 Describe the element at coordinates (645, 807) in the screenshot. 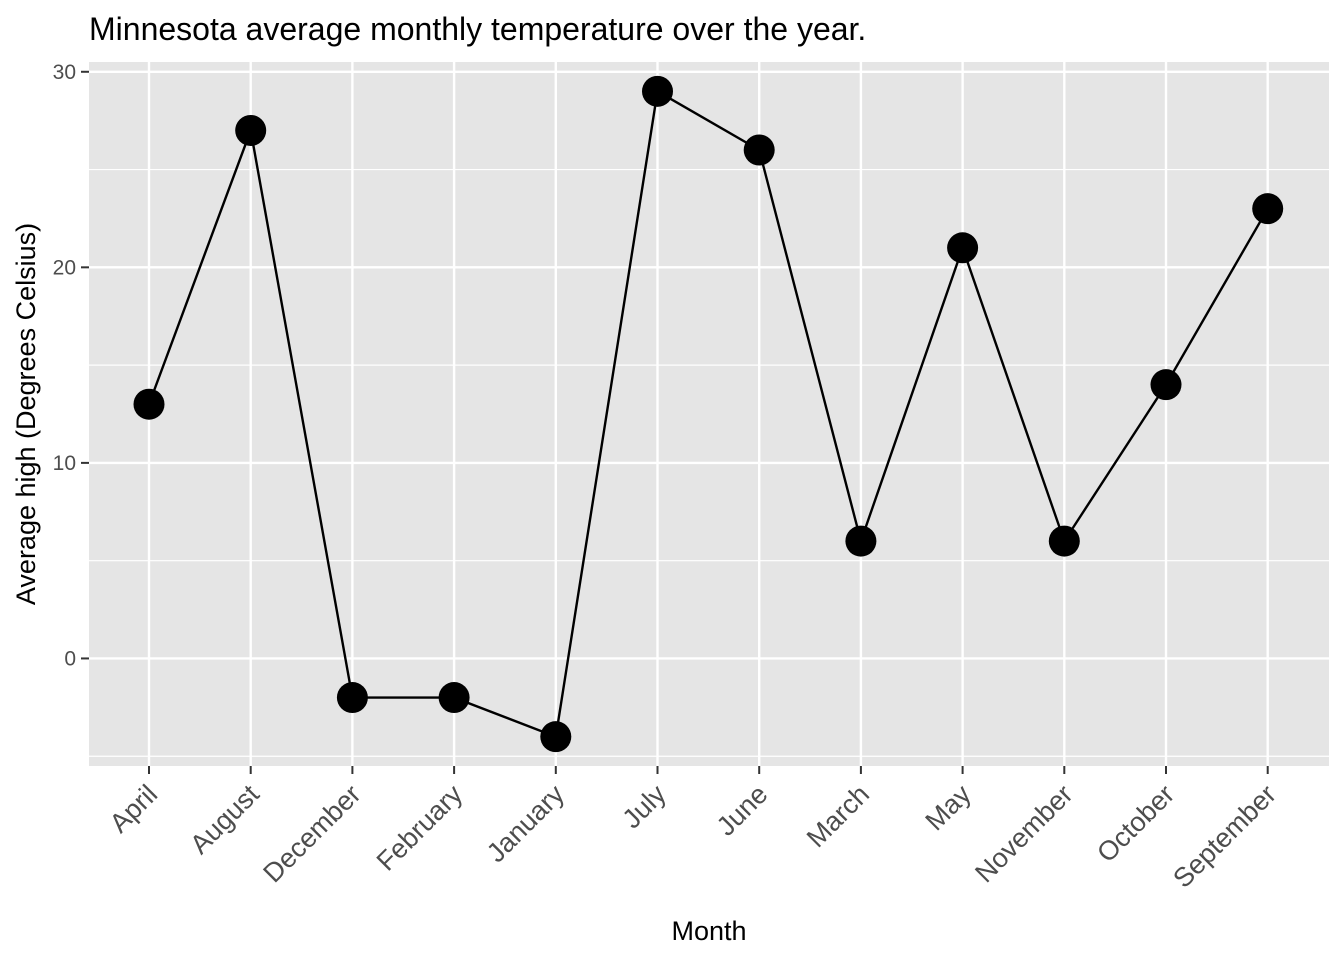

I see `x-tick-label: July` at that location.